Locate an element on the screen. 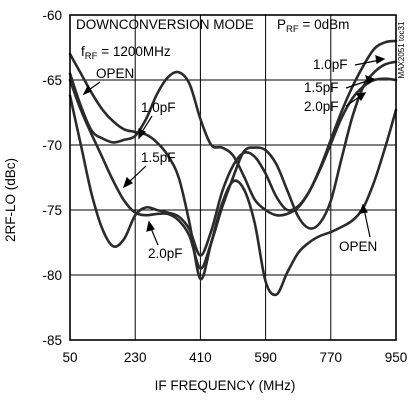 The width and height of the screenshot is (413, 401). label-2pf-left: 2.0pF is located at coordinates (165, 253).